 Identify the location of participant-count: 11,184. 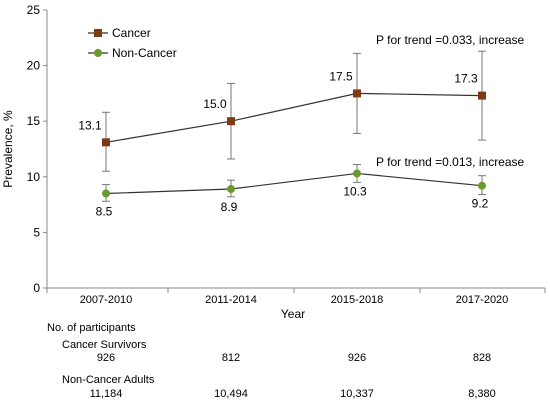
(106, 394).